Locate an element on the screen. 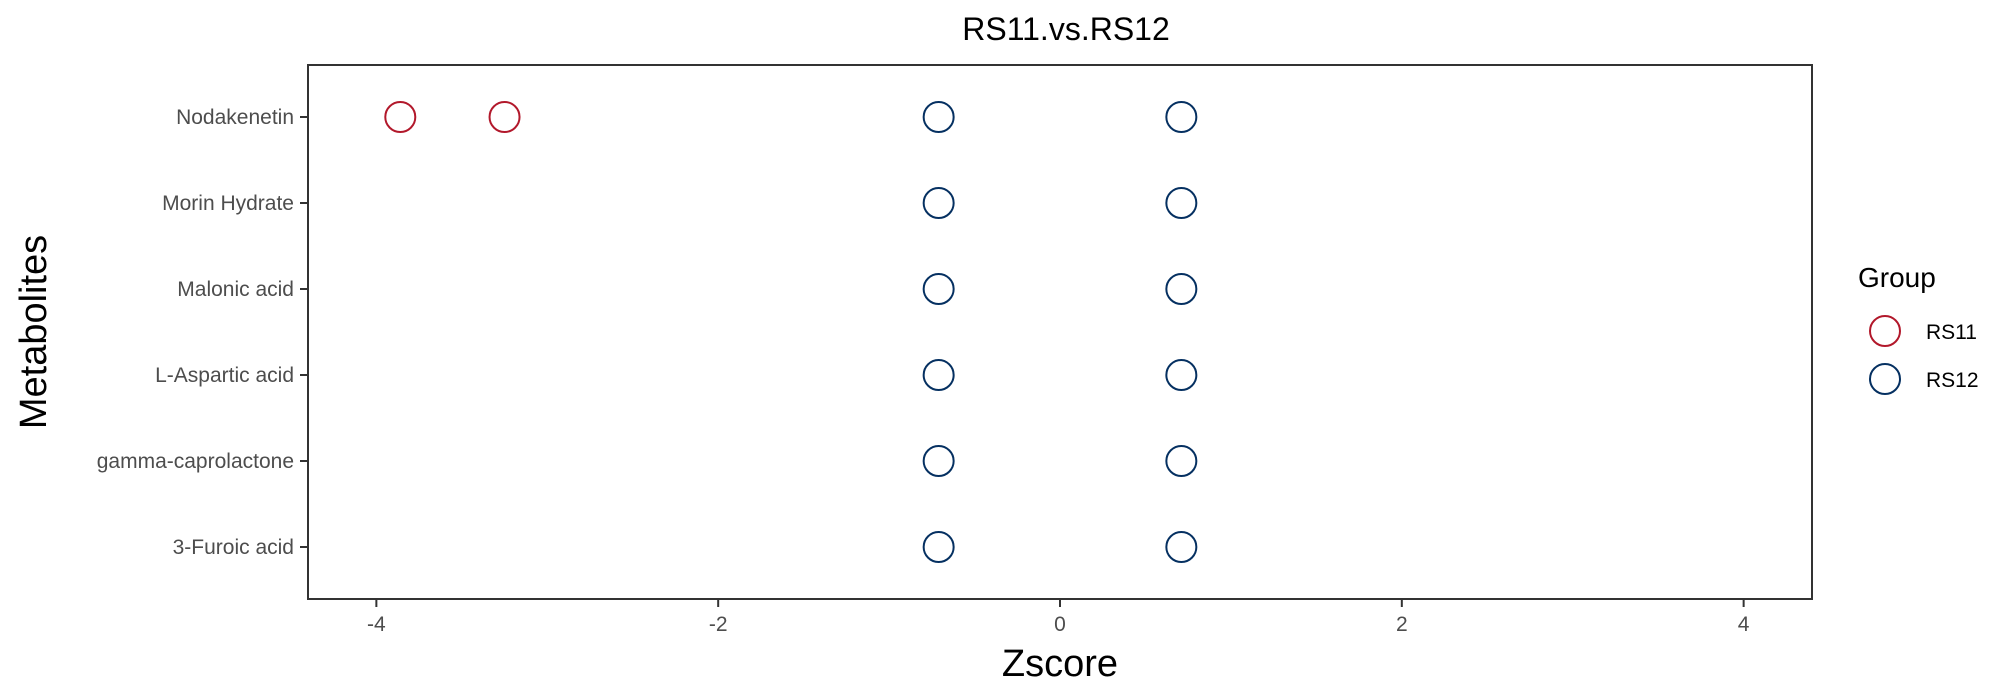 The height and width of the screenshot is (694, 2000). x-axis: -4 -2 0 2 4 is located at coordinates (1058, 617).